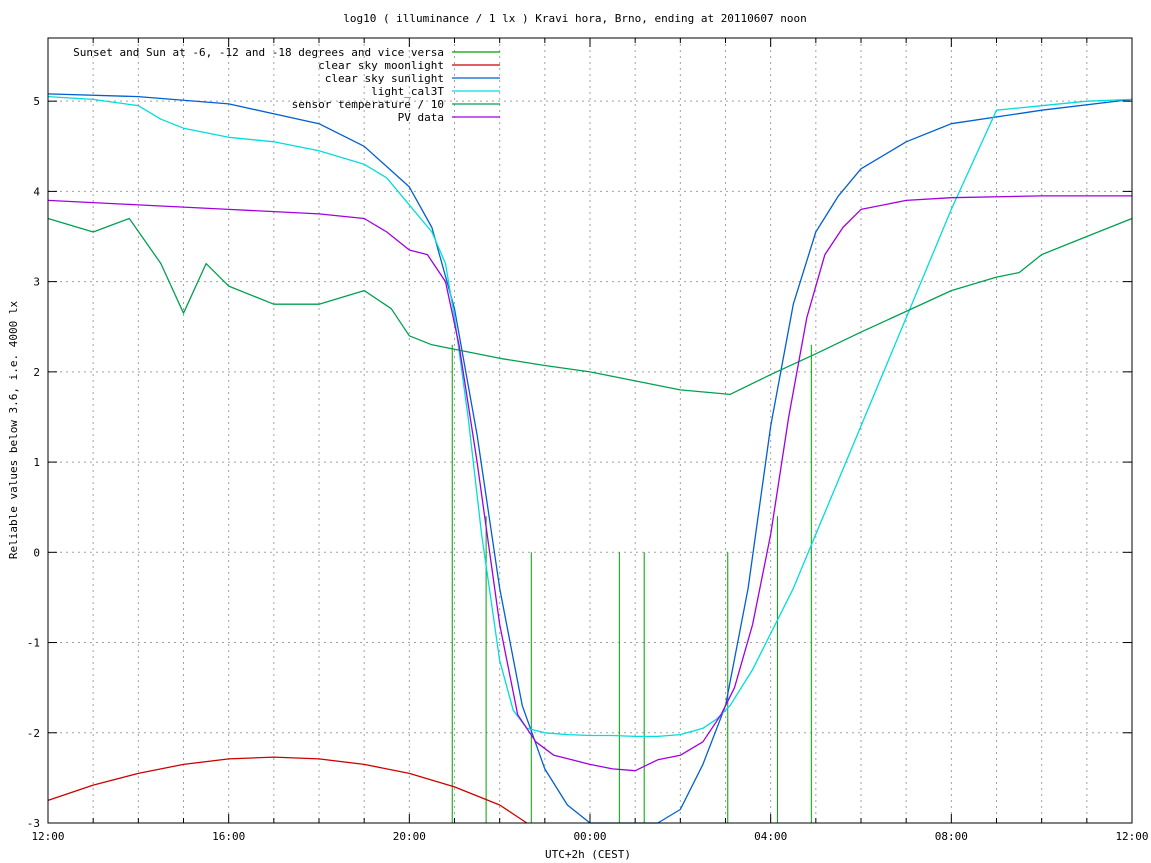  Describe the element at coordinates (951, 836) in the screenshot. I see `x-tick-label: 08:00` at that location.